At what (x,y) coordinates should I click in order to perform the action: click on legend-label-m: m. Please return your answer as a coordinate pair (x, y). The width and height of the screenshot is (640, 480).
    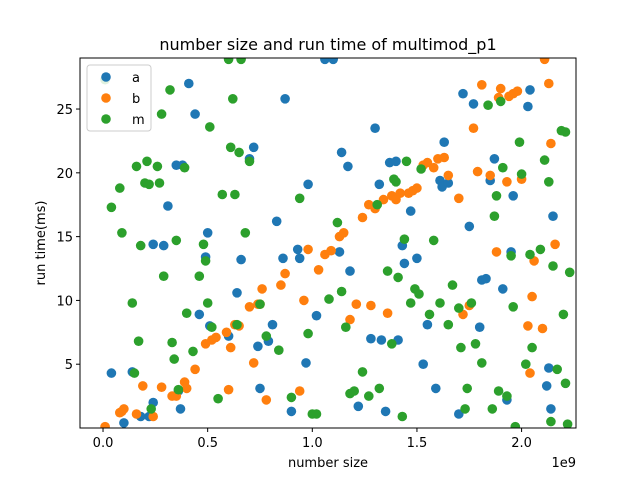
    Looking at the image, I should click on (138, 120).